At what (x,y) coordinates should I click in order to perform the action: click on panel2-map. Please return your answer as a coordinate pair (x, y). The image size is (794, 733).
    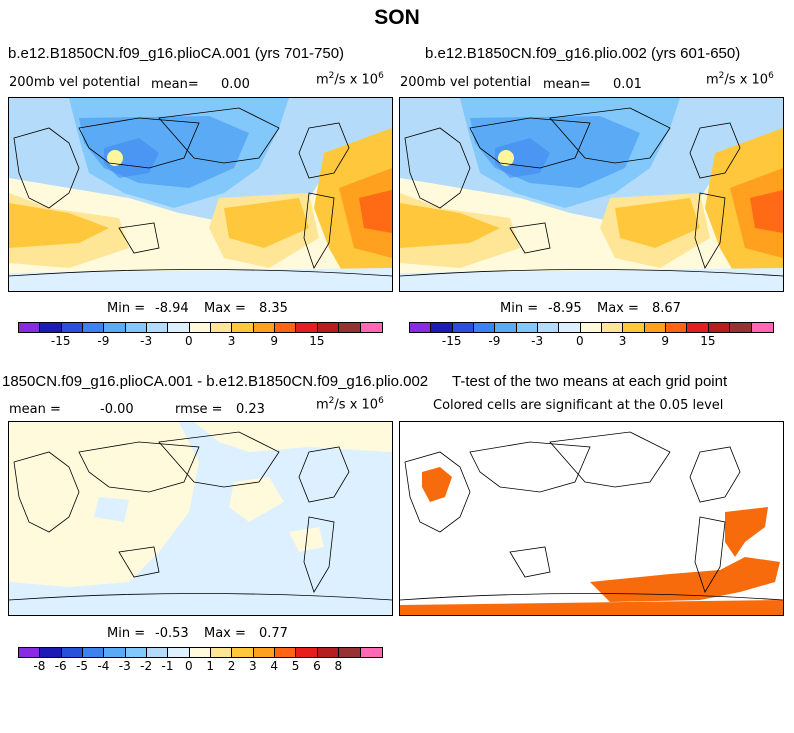
    Looking at the image, I should click on (591, 194).